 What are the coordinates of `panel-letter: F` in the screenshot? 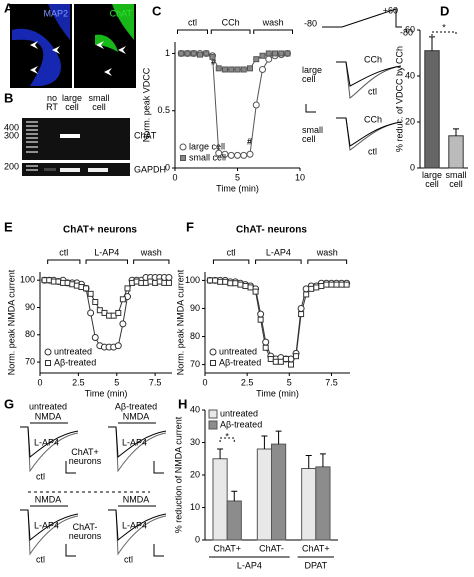 It's located at (190, 226).